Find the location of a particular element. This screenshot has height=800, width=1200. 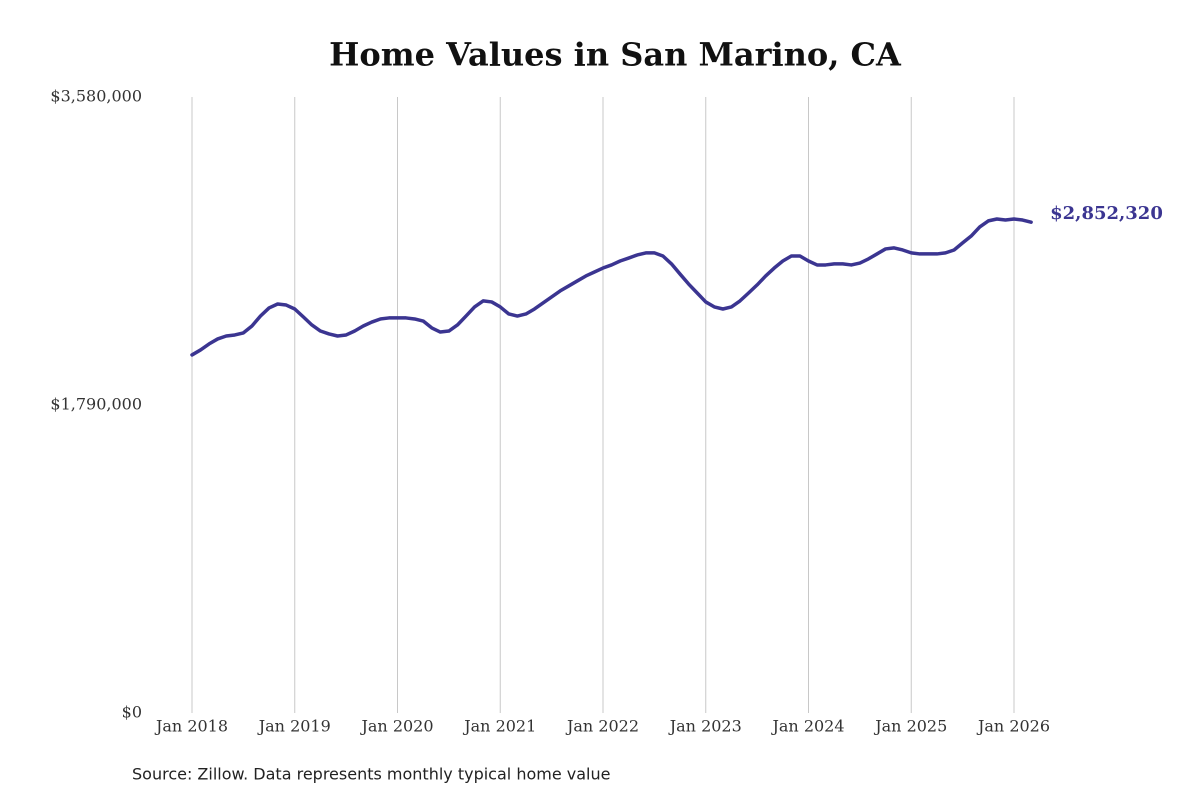

x-tick-label: Jan 2023 is located at coordinates (705, 726).